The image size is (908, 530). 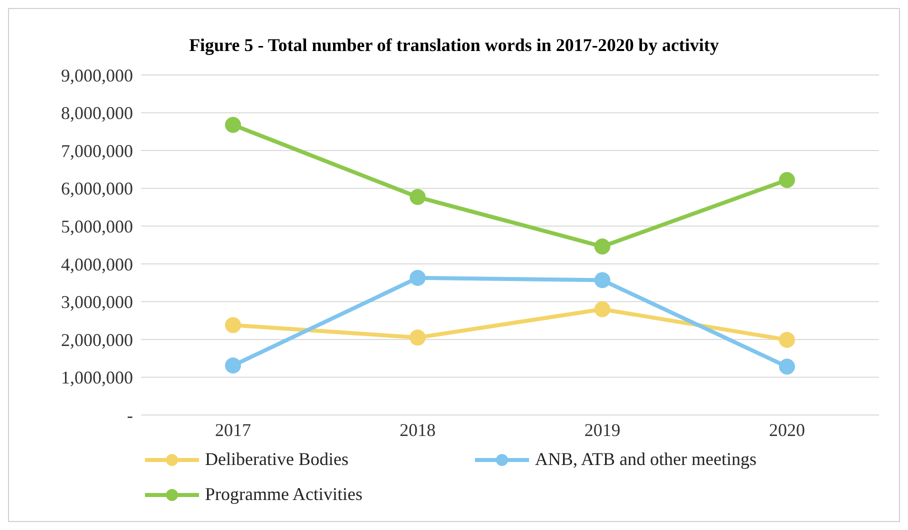 I want to click on x-tick-label: 2020, so click(x=787, y=430).